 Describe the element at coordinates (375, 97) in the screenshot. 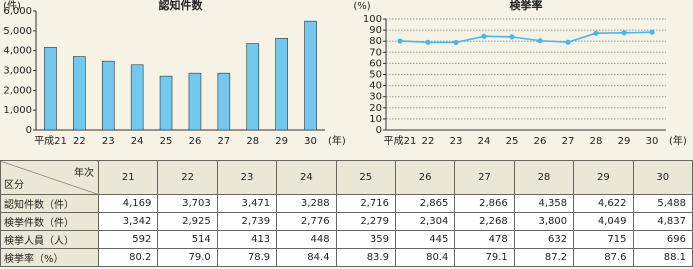

I see `y-tick-label: 30` at that location.